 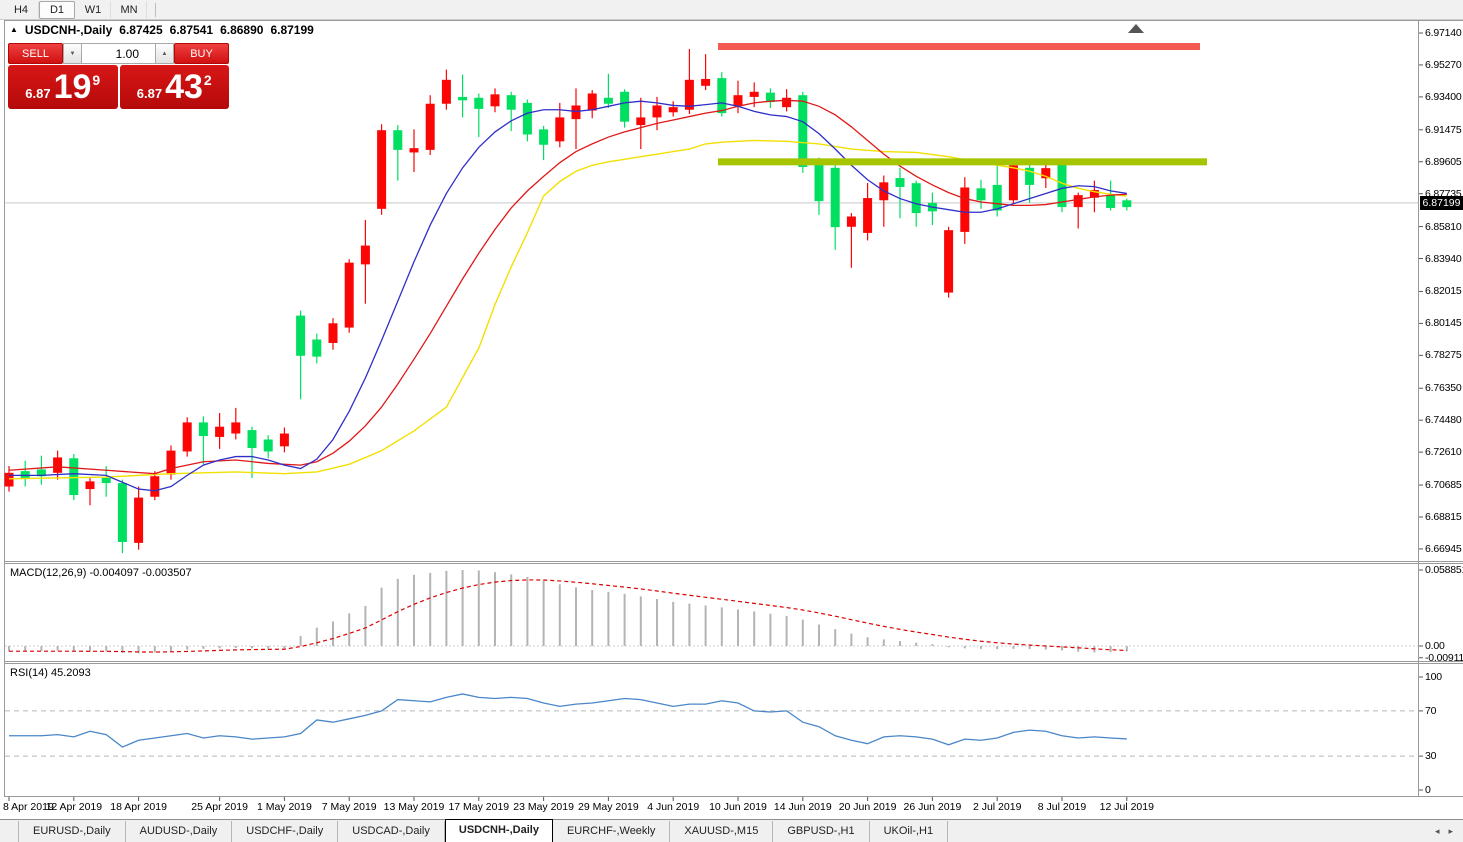 I want to click on timeframe-button-h4: H4, so click(x=21, y=9).